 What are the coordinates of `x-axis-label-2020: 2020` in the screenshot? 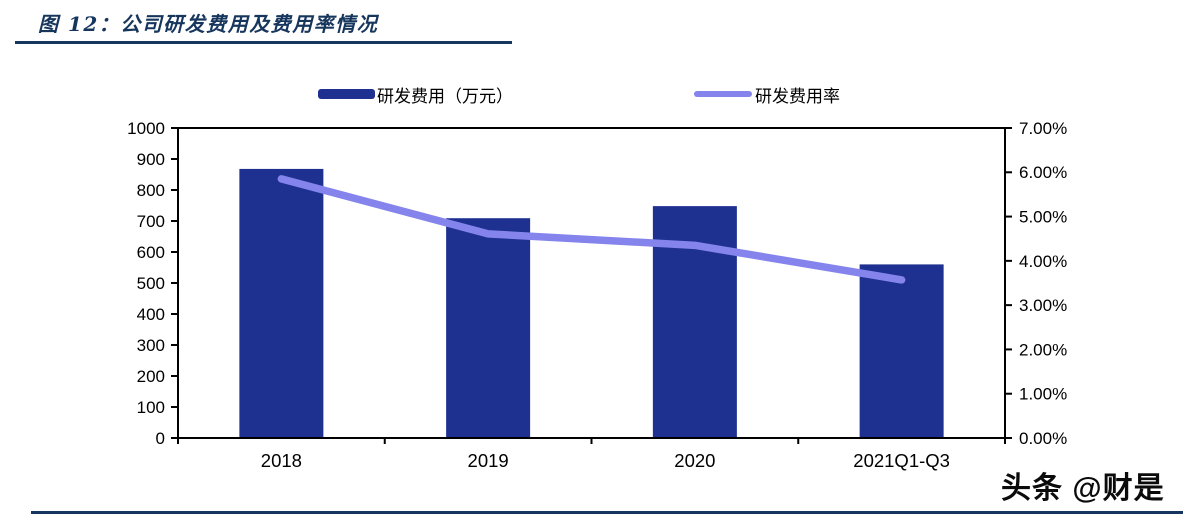 It's located at (694, 460).